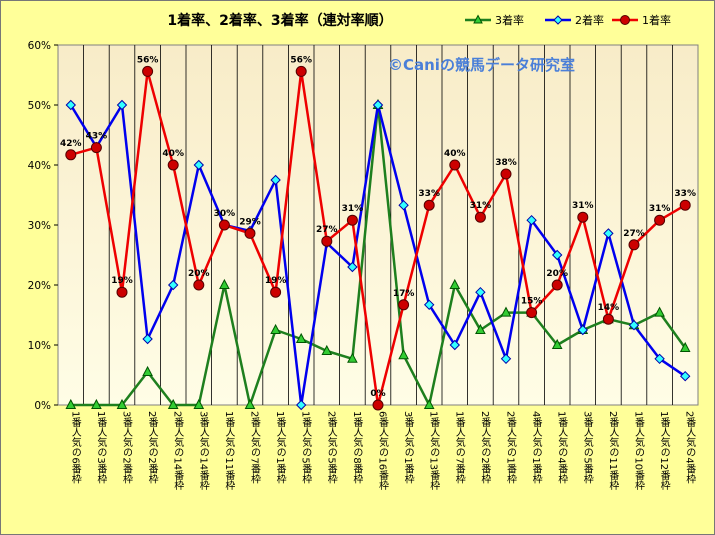 The image size is (715, 535). I want to click on x-tick-label: 1番人気の3番枠, so click(101, 448).